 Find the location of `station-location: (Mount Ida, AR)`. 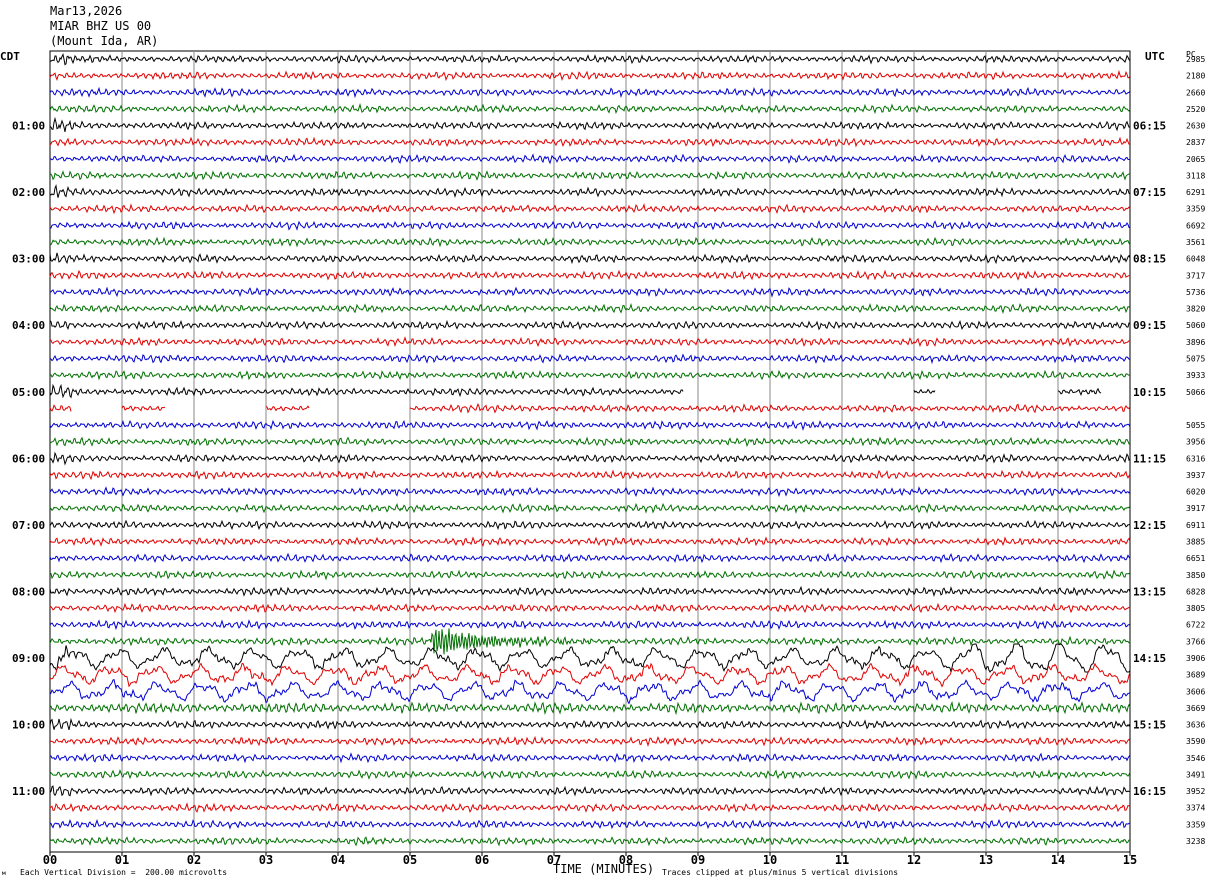

station-location: (Mount Ida, AR) is located at coordinates (104, 41).